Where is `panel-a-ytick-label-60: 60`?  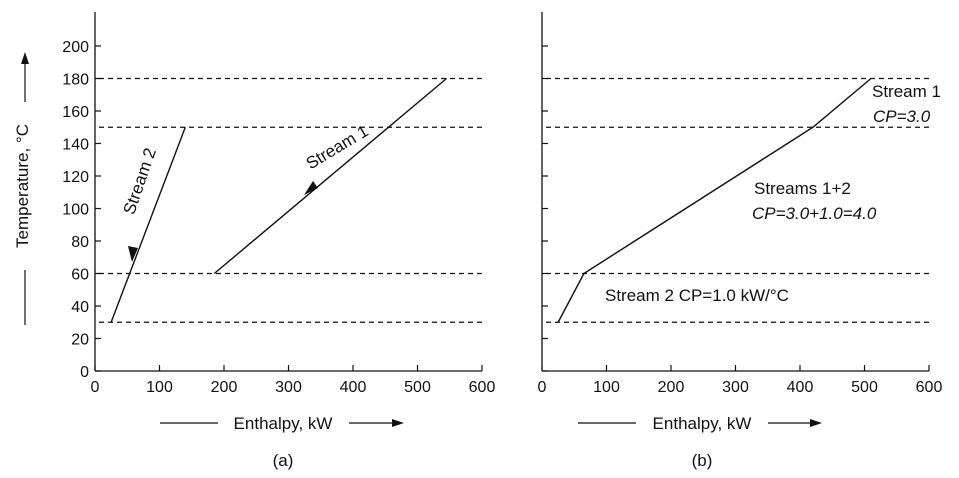 panel-a-ytick-label-60: 60 is located at coordinates (80, 275).